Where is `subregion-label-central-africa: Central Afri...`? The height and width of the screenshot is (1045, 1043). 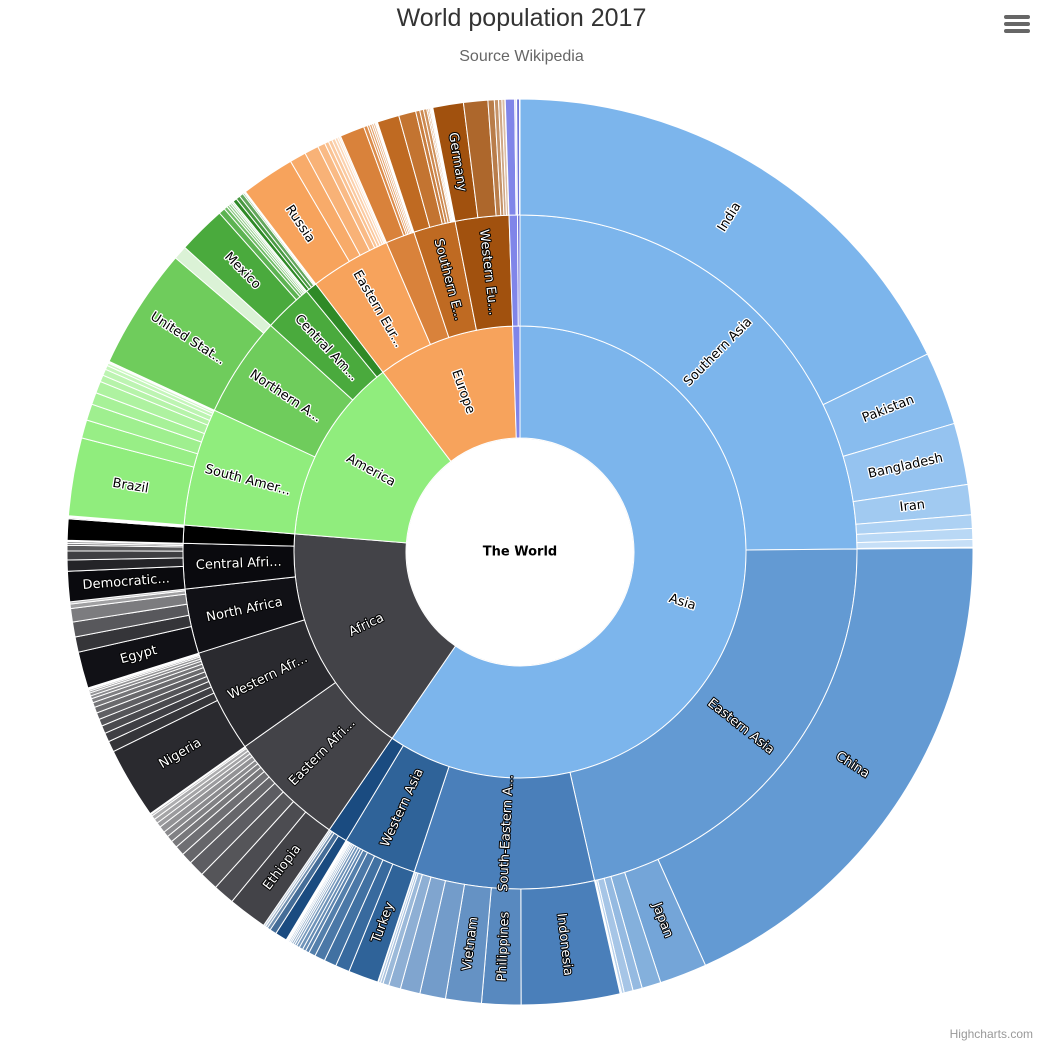
subregion-label-central-africa: Central Afri... is located at coordinates (239, 564).